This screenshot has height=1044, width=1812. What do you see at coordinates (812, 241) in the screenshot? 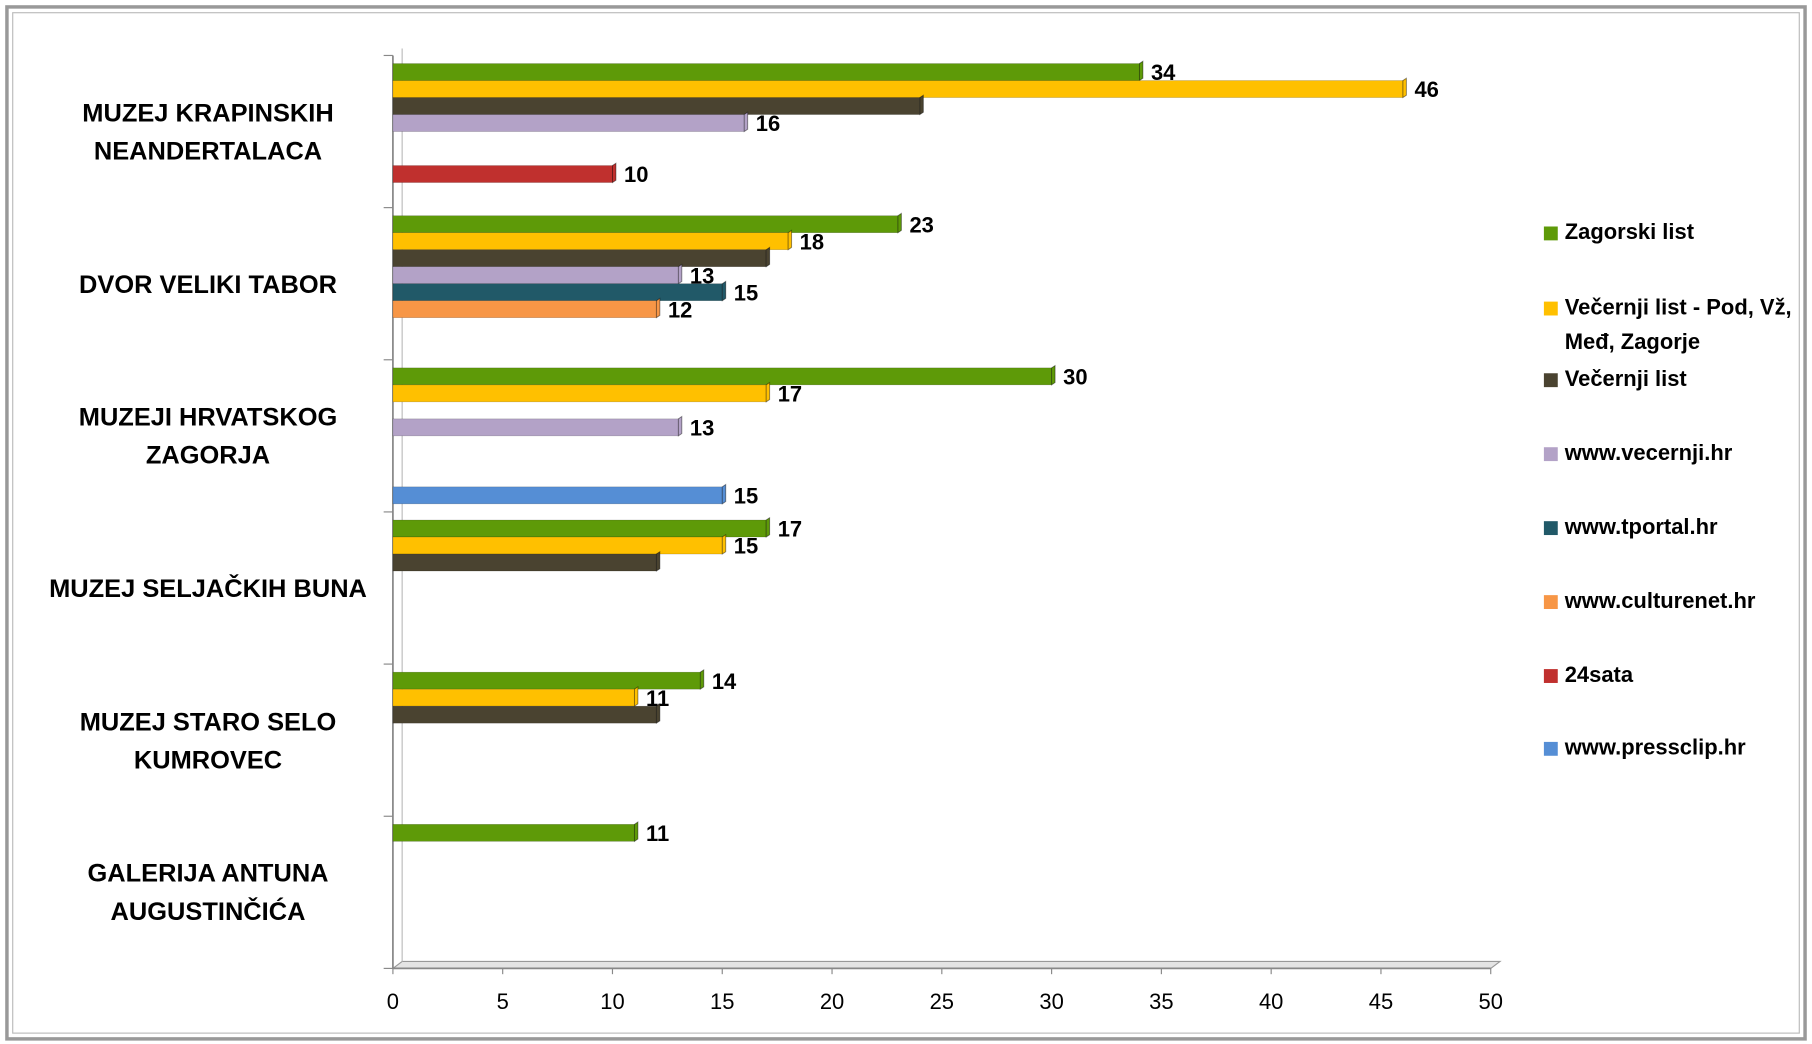
I see `data-label: 18` at bounding box center [812, 241].